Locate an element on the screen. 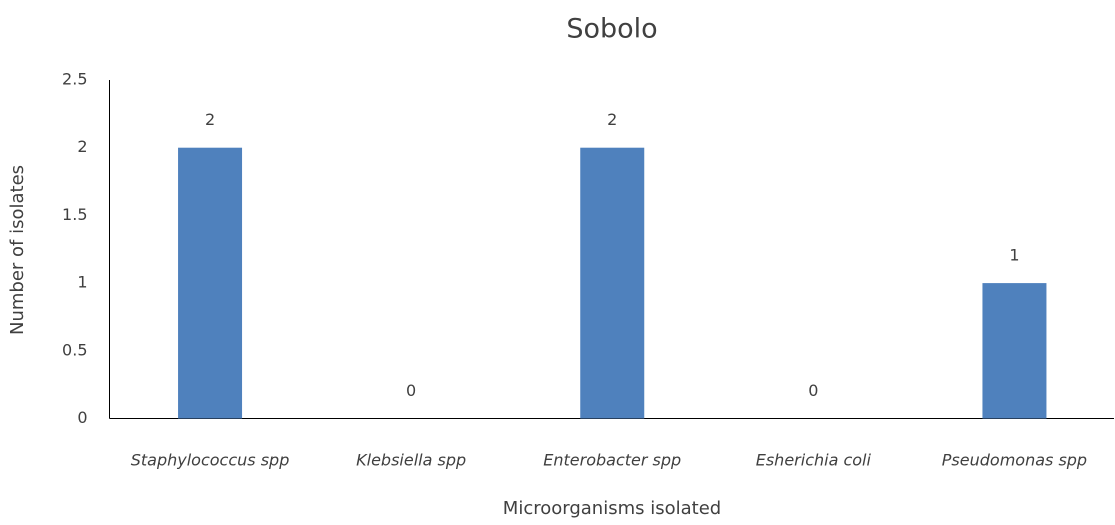 This screenshot has width=1115, height=525. y-tick-label: 0.5 is located at coordinates (74, 349).